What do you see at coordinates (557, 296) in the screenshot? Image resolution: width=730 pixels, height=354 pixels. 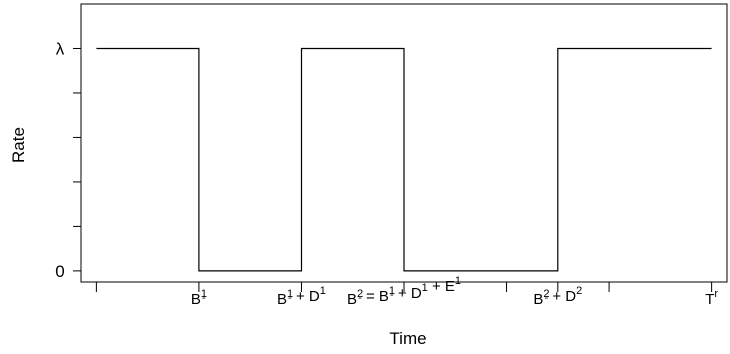 I see `x-tick-label: B2- + D2` at bounding box center [557, 296].